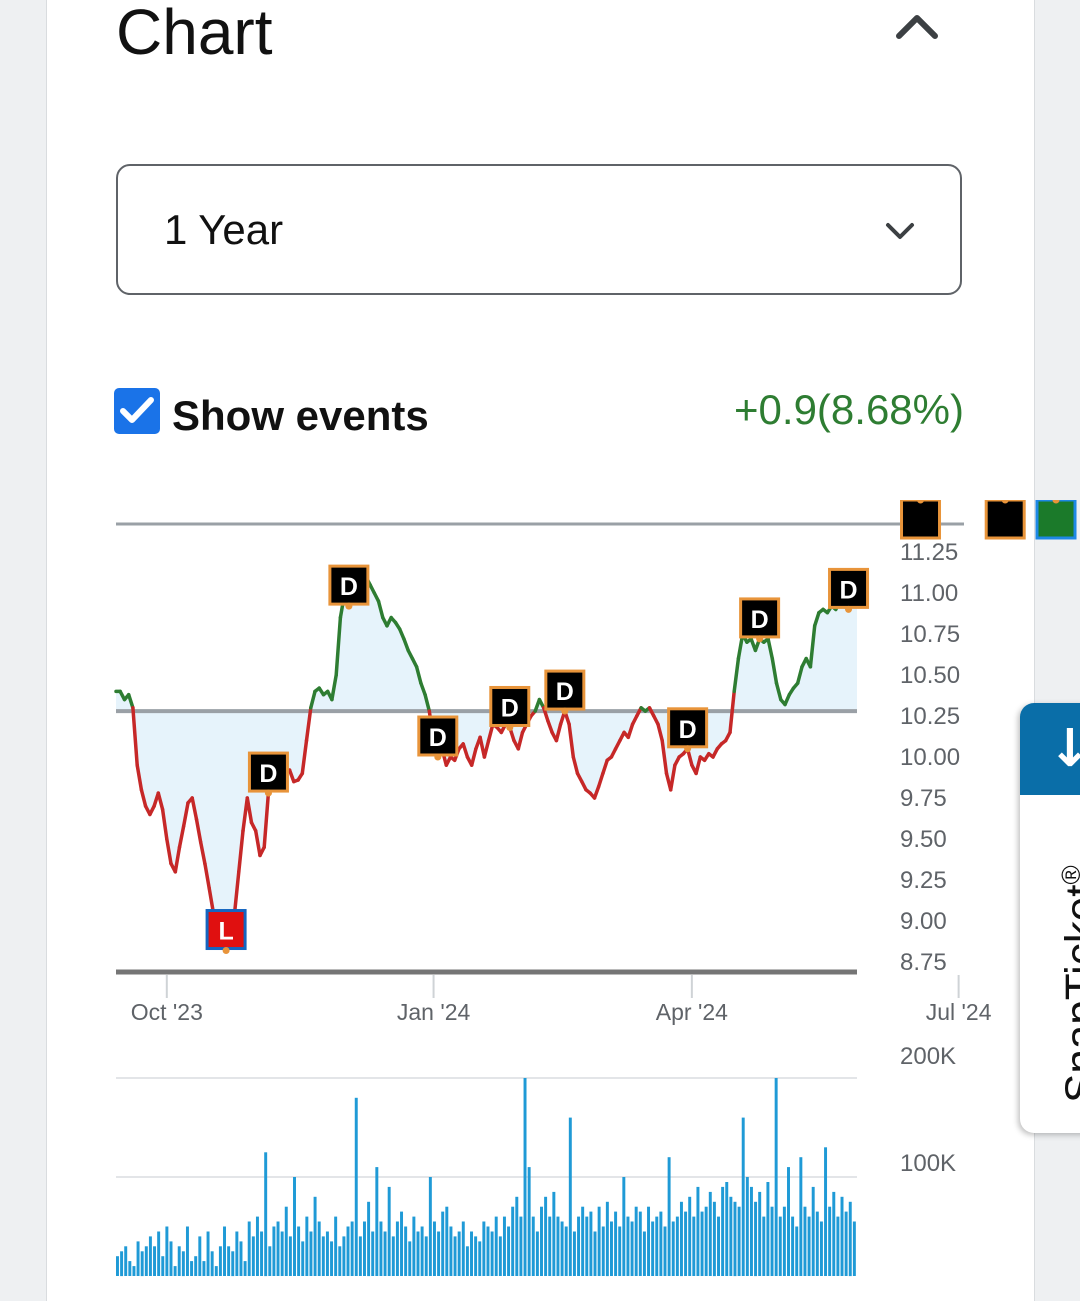 This screenshot has width=1080, height=1301. I want to click on events-row: Show events +0.9(8.68%), so click(544, 417).